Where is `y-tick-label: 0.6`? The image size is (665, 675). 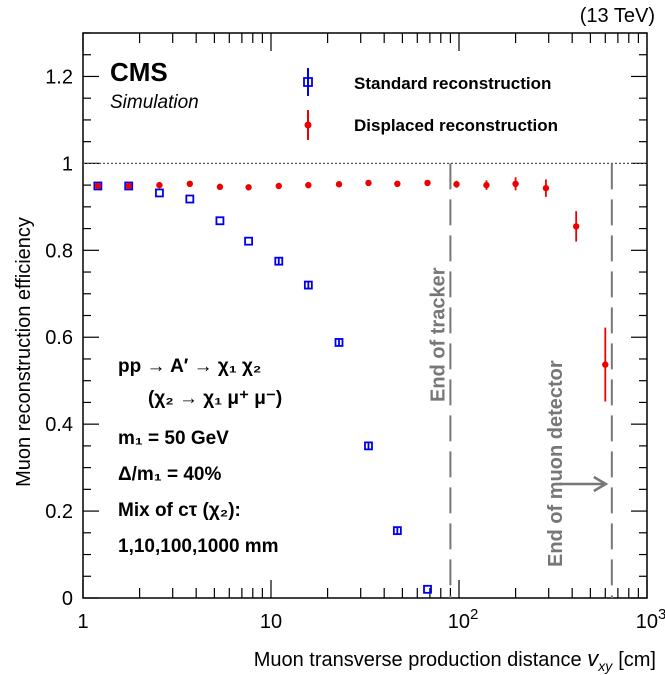
y-tick-label: 0.6 is located at coordinates (59, 338).